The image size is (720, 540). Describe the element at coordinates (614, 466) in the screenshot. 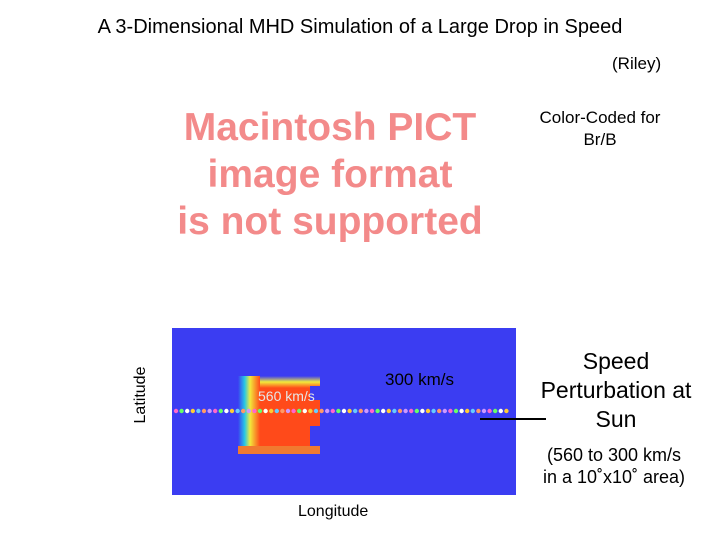

I see `perturbation-range-note: (560 to 300 km/s in a 10˚x10˚ area)` at that location.